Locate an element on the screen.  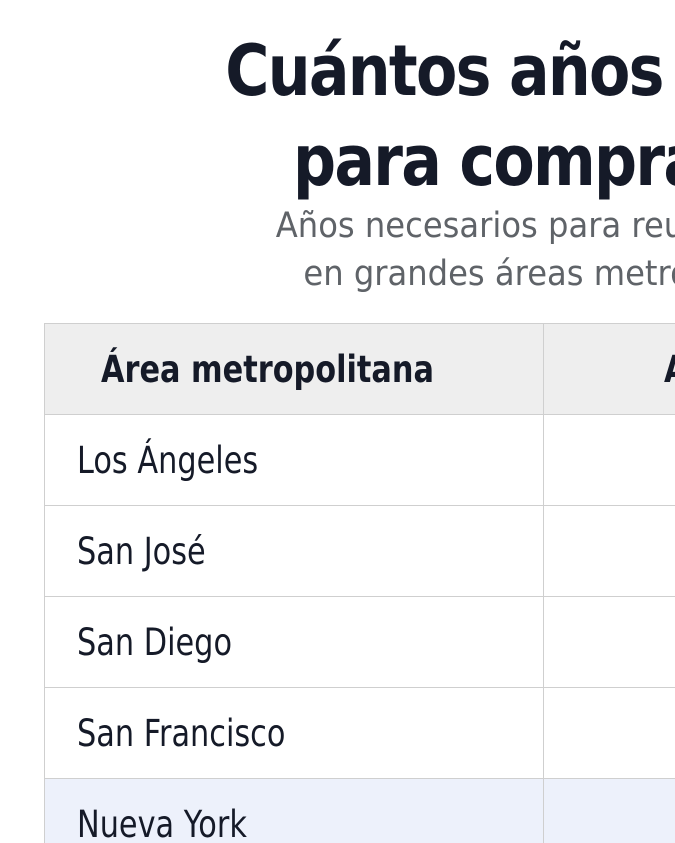
subtitle-line-2: en grandes áreas metropolitan is located at coordinates (489, 274).